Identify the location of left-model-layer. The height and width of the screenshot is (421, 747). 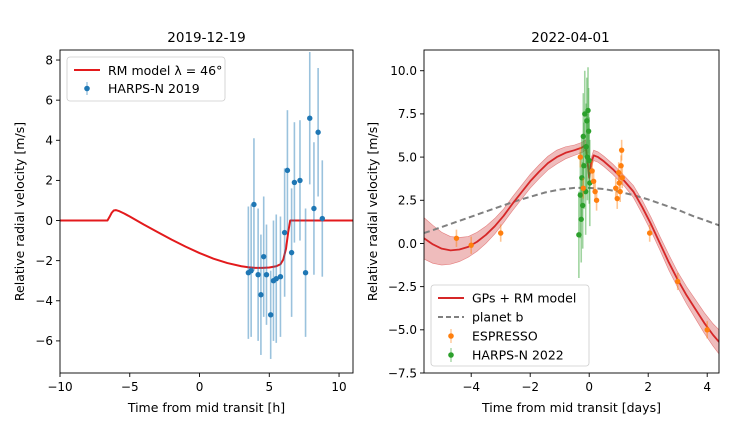
(206, 239).